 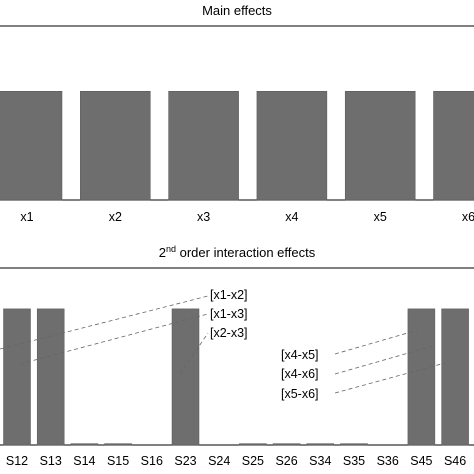 I want to click on tick-label-s25: S25, so click(x=253, y=461).